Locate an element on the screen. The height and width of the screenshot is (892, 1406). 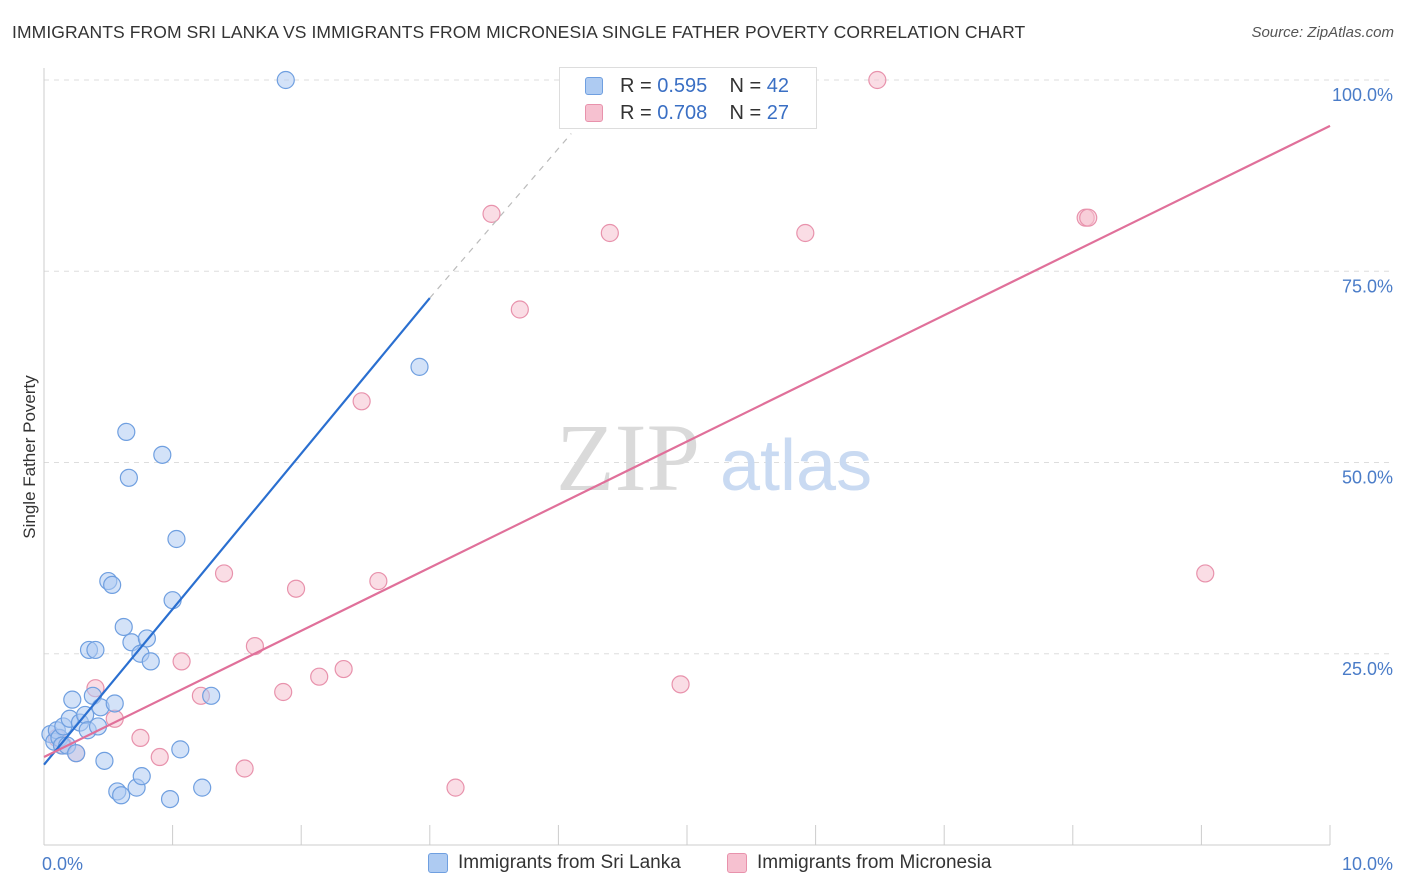
y-tick-labels: 25.0% 50.0% 75.0% 100.0% is located at coordinates (1362, 382).